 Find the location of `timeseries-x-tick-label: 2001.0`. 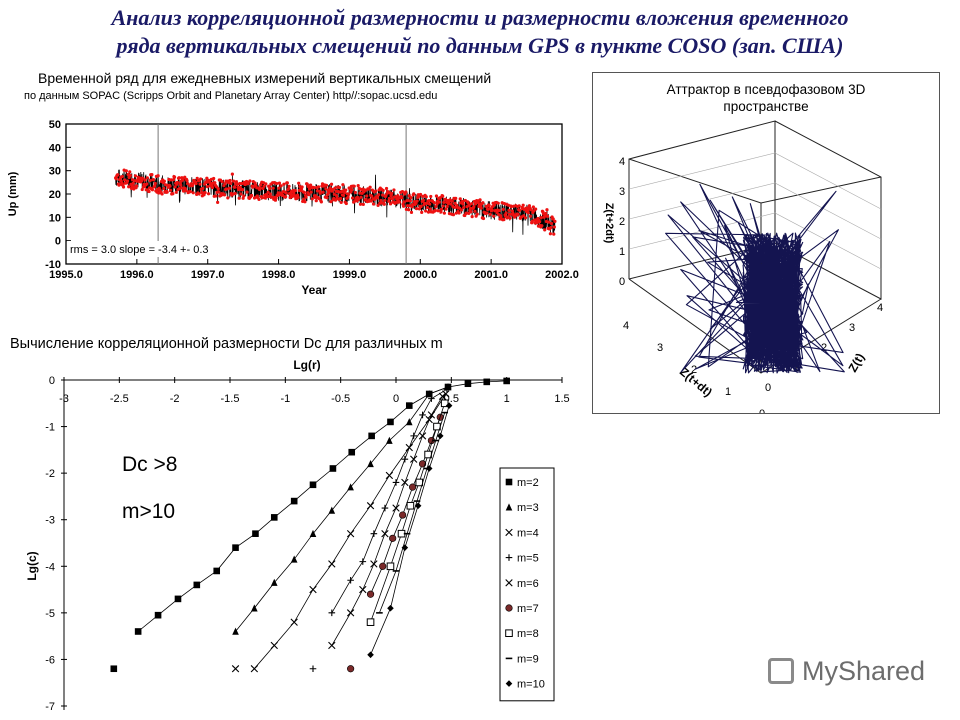

timeseries-x-tick-label: 2001.0 is located at coordinates (491, 275).